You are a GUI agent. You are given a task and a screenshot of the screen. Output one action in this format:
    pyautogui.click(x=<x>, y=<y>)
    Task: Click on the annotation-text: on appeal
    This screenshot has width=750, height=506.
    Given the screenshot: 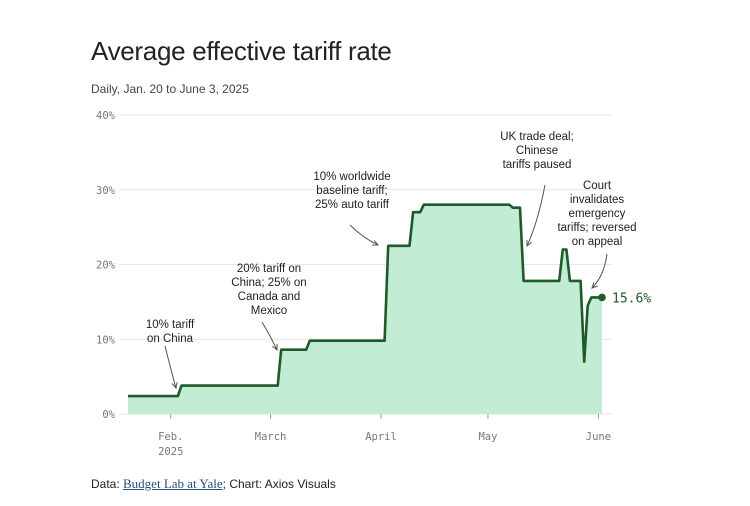 What is the action you would take?
    pyautogui.click(x=597, y=242)
    